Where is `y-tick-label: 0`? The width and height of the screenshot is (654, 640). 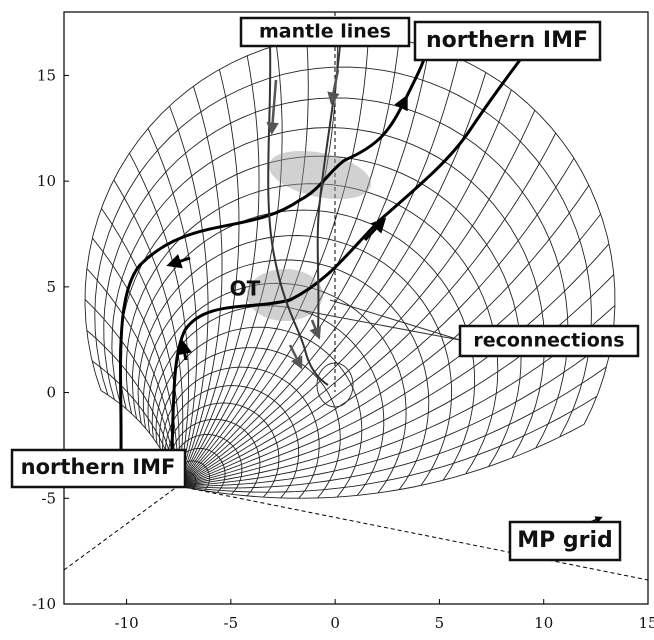
y-tick-label: 0 is located at coordinates (51, 393).